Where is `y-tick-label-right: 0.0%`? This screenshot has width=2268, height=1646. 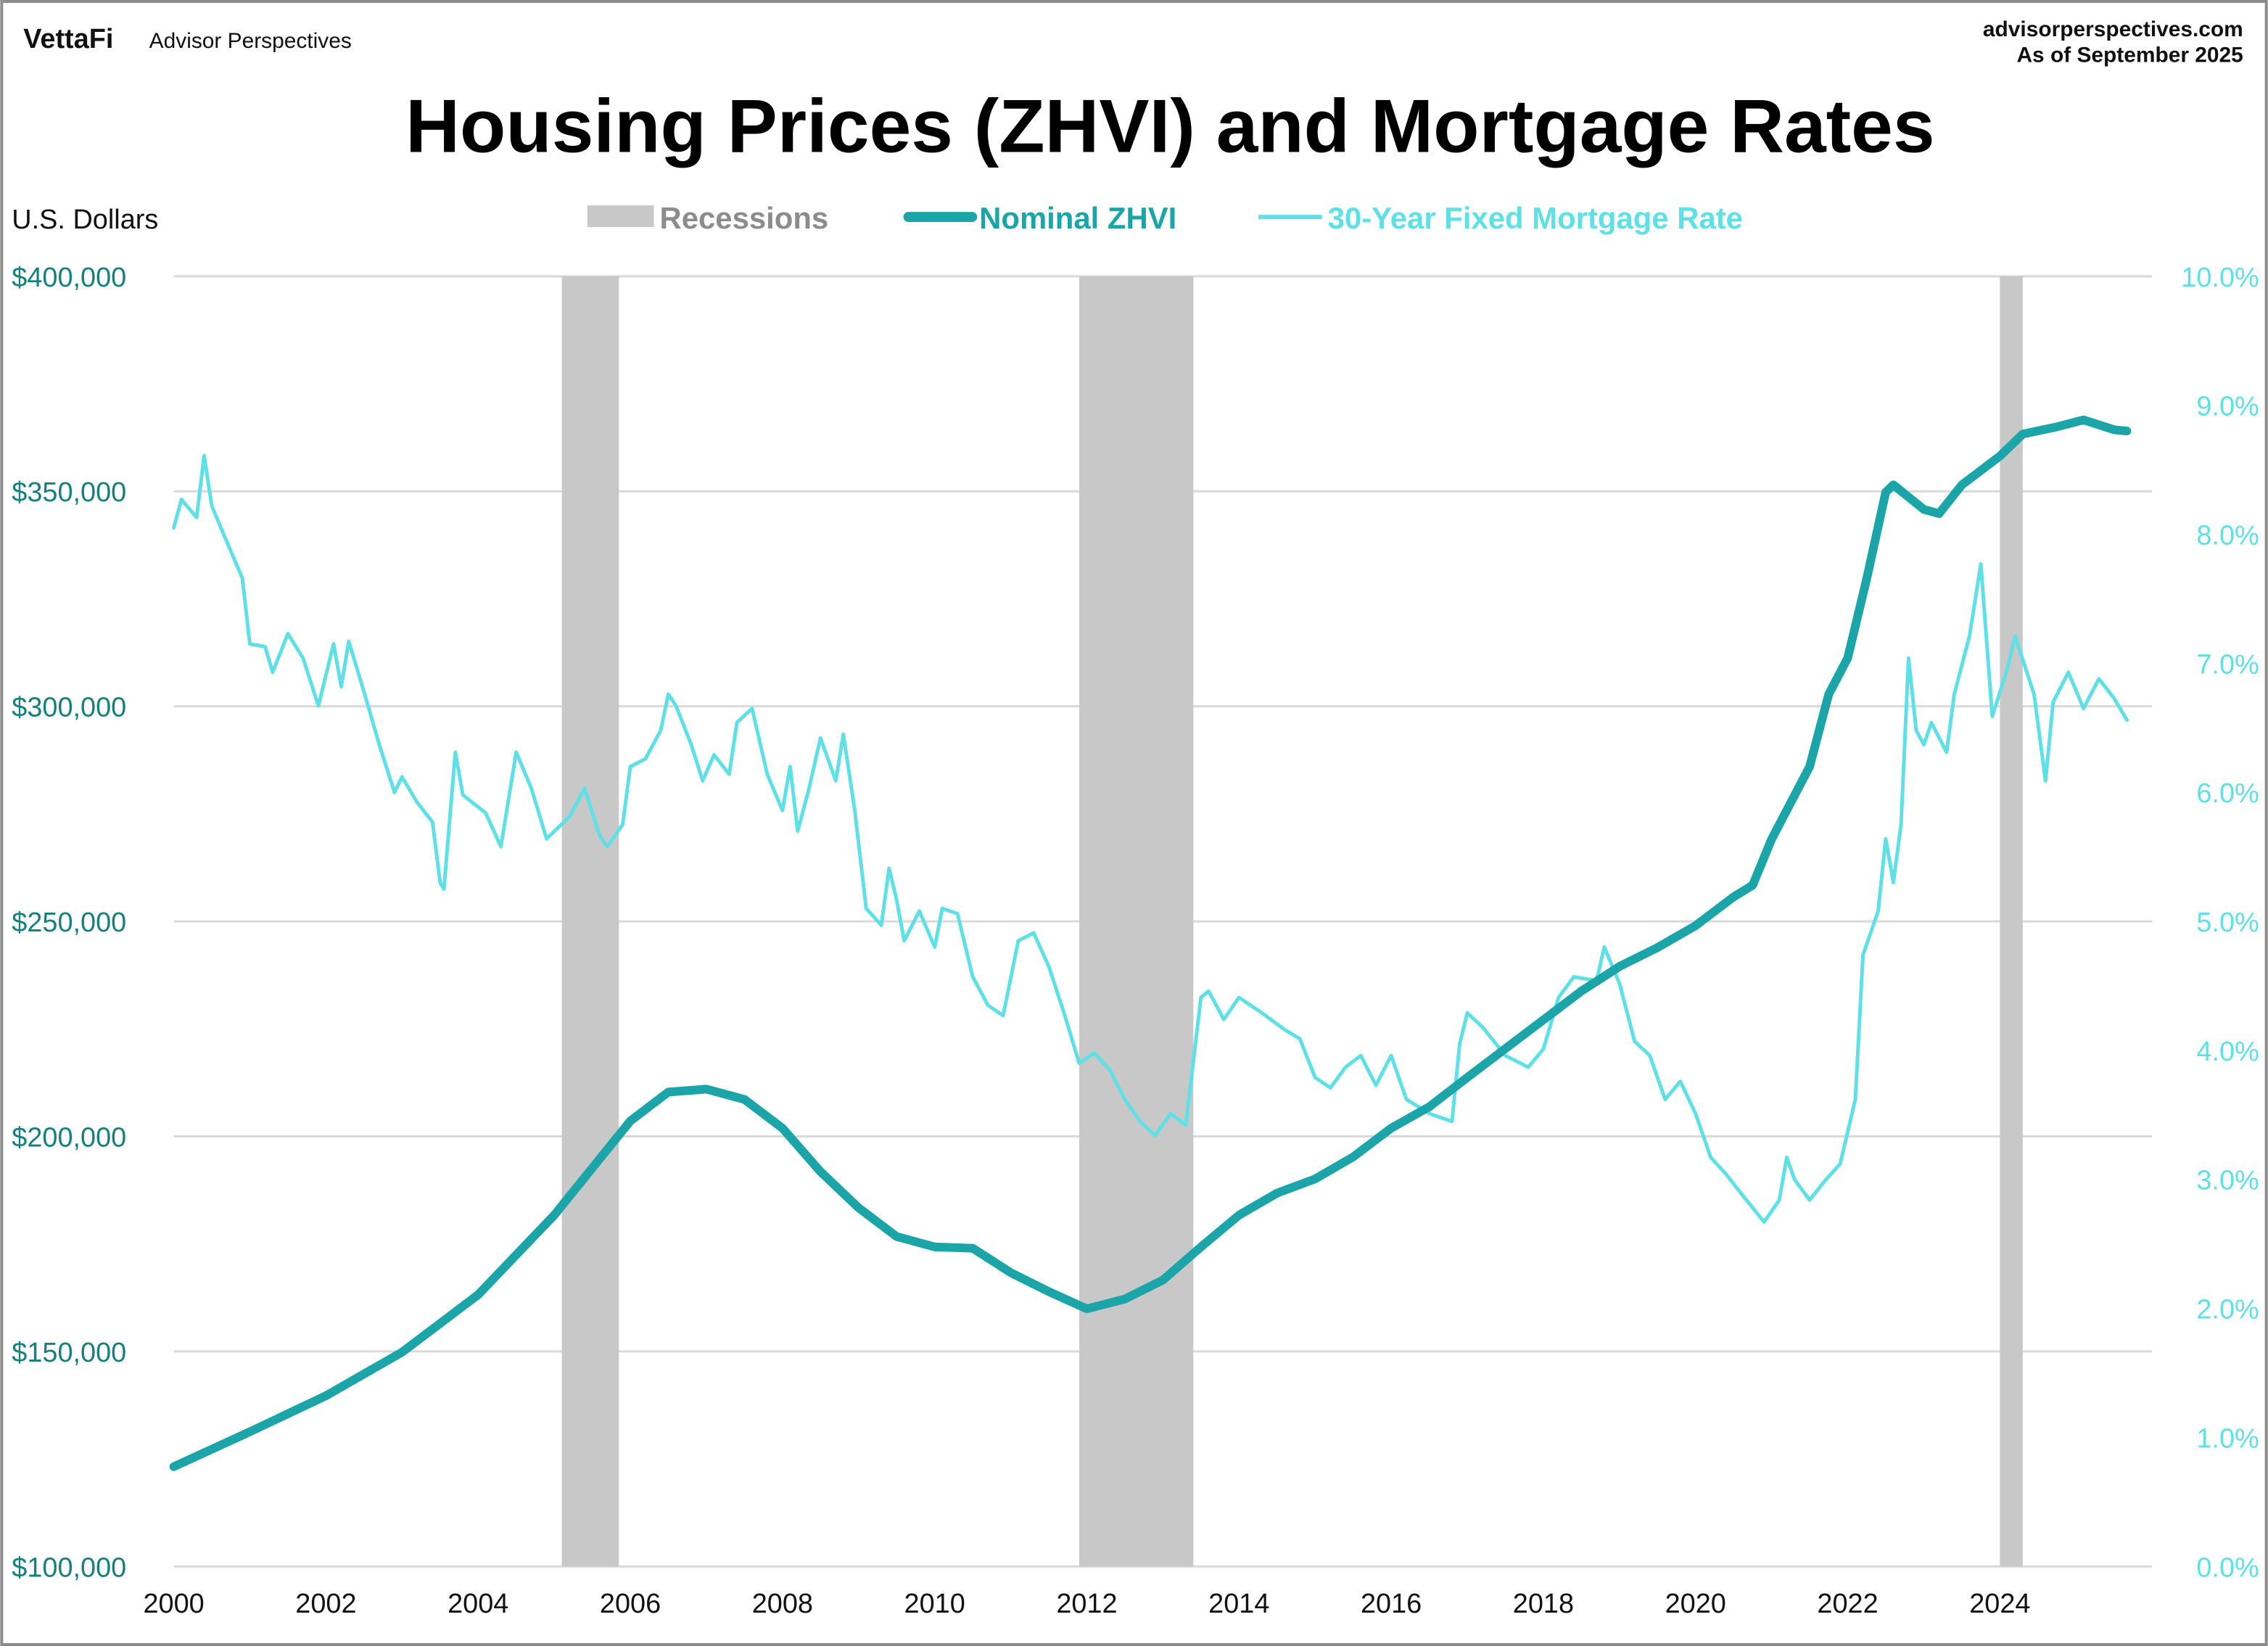 y-tick-label-right: 0.0% is located at coordinates (2227, 1567).